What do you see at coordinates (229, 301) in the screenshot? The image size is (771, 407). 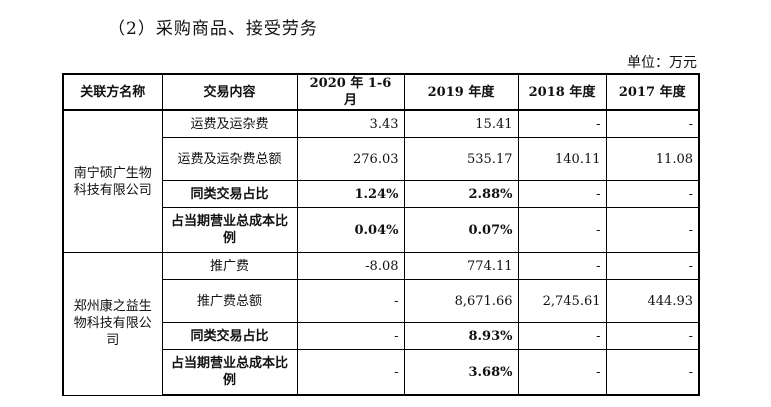 I see `item-cell: 推广费总额` at bounding box center [229, 301].